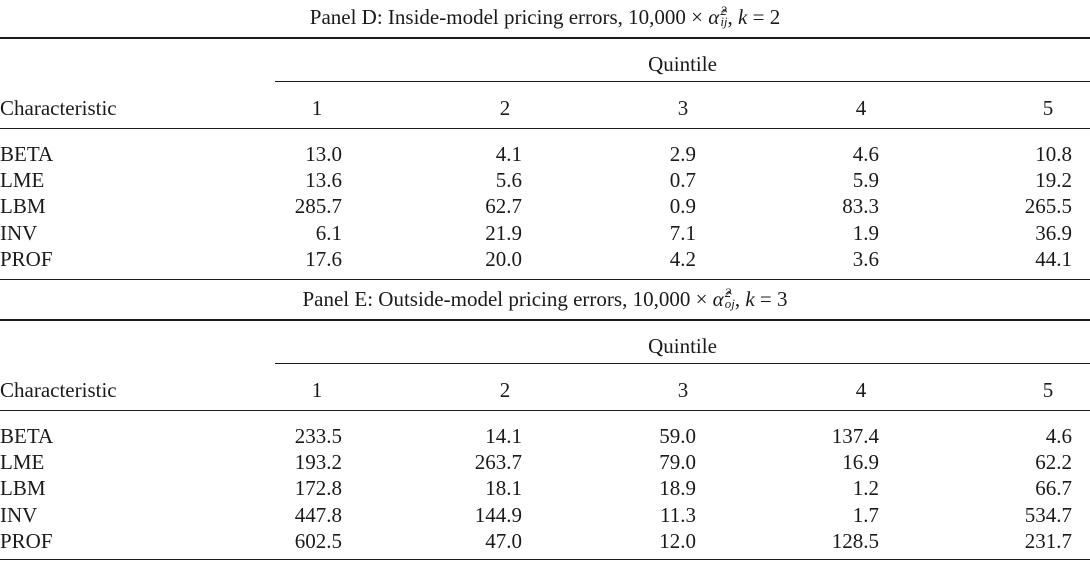 The image size is (1090, 564). What do you see at coordinates (1053, 258) in the screenshot?
I see `table-cell: 44.1` at bounding box center [1053, 258].